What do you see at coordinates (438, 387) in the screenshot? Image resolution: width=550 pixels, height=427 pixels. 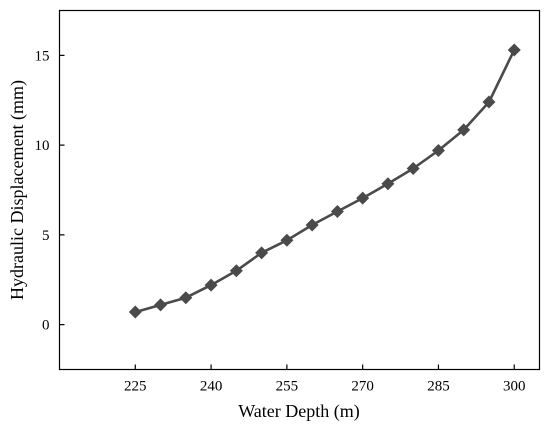 I see `x-tick-label: 285` at bounding box center [438, 387].